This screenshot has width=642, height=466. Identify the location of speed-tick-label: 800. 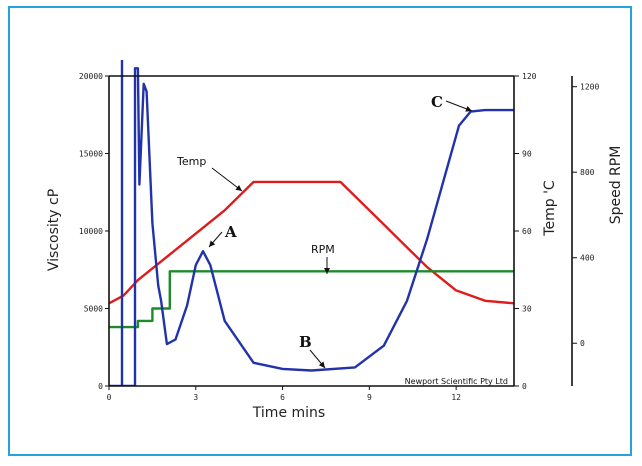
(587, 172).